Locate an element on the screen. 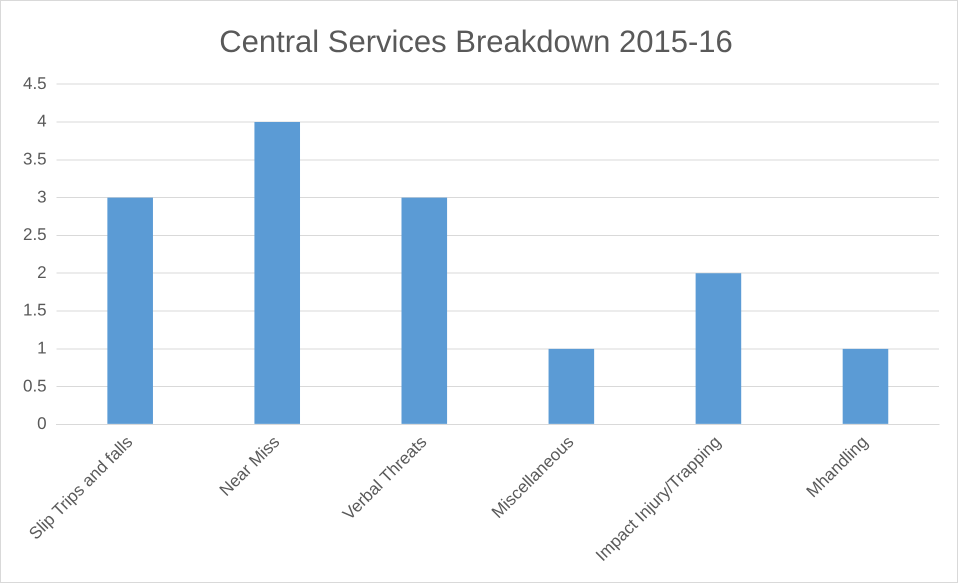  y-tick-label: 3.5 is located at coordinates (34, 158).